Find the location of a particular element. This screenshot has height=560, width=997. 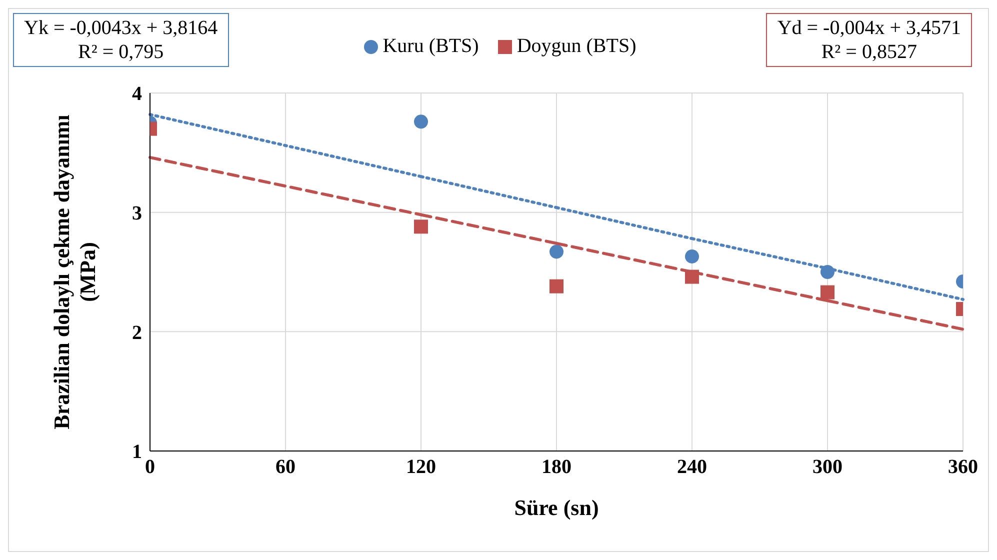

legend-label: Doygun (BTS) is located at coordinates (576, 46).